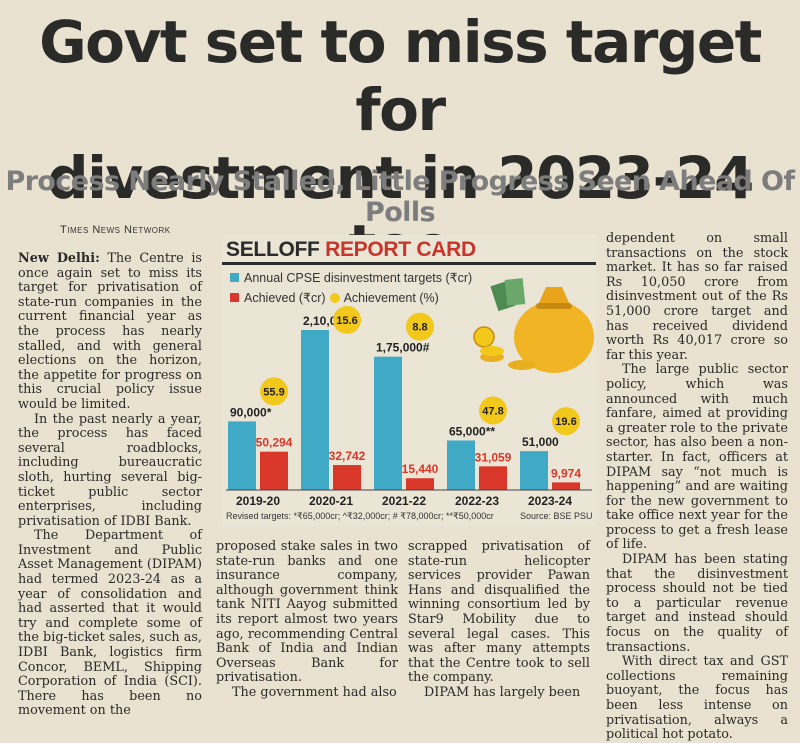  What do you see at coordinates (420, 469) in the screenshot?
I see `achieved-value-label: 15,440` at bounding box center [420, 469].